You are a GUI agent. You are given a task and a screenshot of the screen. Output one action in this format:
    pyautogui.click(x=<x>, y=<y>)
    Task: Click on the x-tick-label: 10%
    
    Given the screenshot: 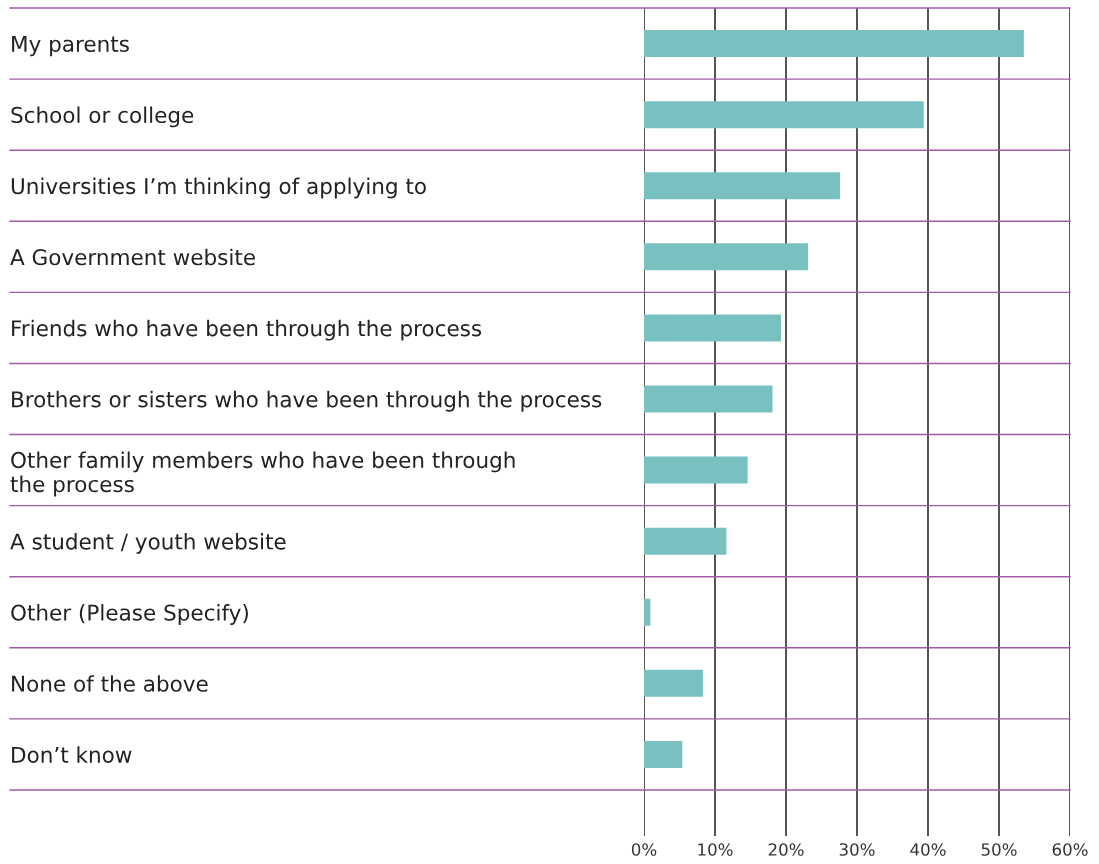 What is the action you would take?
    pyautogui.click(x=715, y=849)
    